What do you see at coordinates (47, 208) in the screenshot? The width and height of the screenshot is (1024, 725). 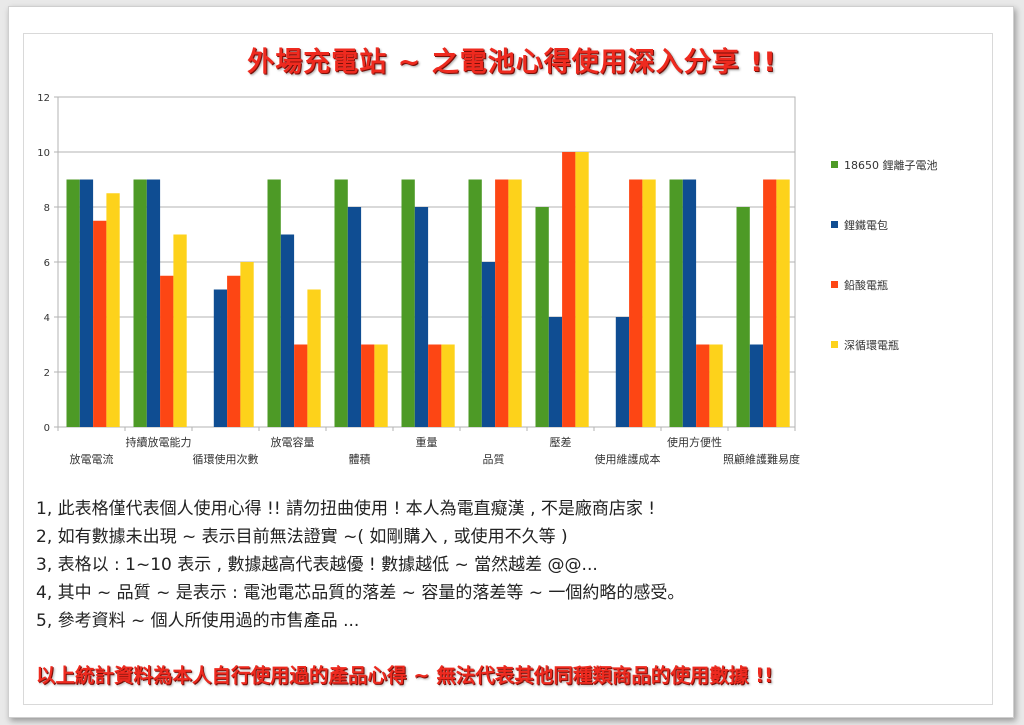 I see `y-tick-label: 8` at bounding box center [47, 208].